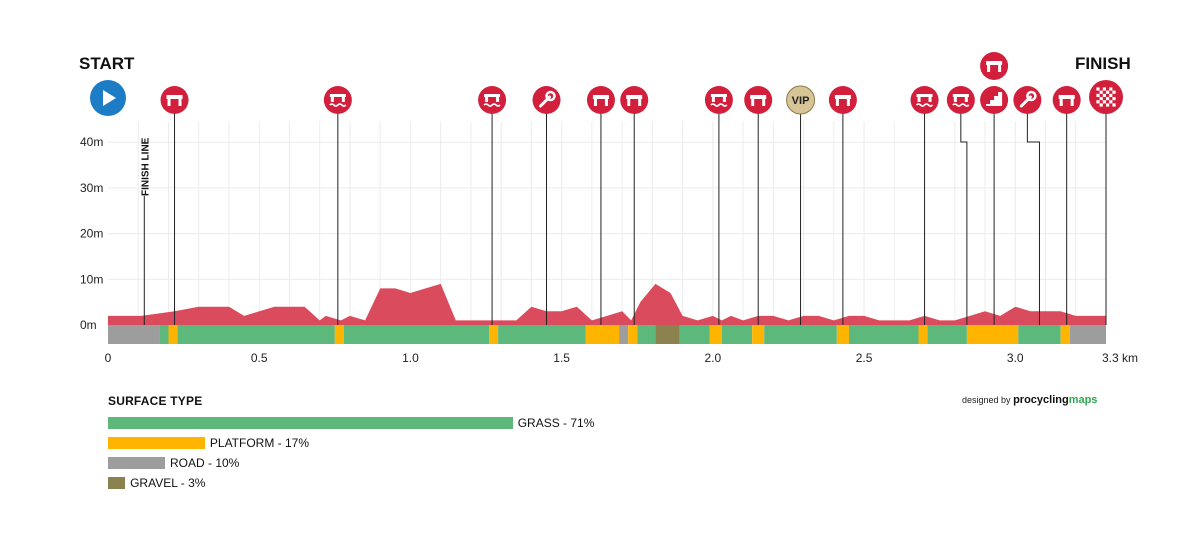 The width and height of the screenshot is (1200, 533). Describe the element at coordinates (145, 166) in the screenshot. I see `finish-line-label: FINISH LINE` at that location.